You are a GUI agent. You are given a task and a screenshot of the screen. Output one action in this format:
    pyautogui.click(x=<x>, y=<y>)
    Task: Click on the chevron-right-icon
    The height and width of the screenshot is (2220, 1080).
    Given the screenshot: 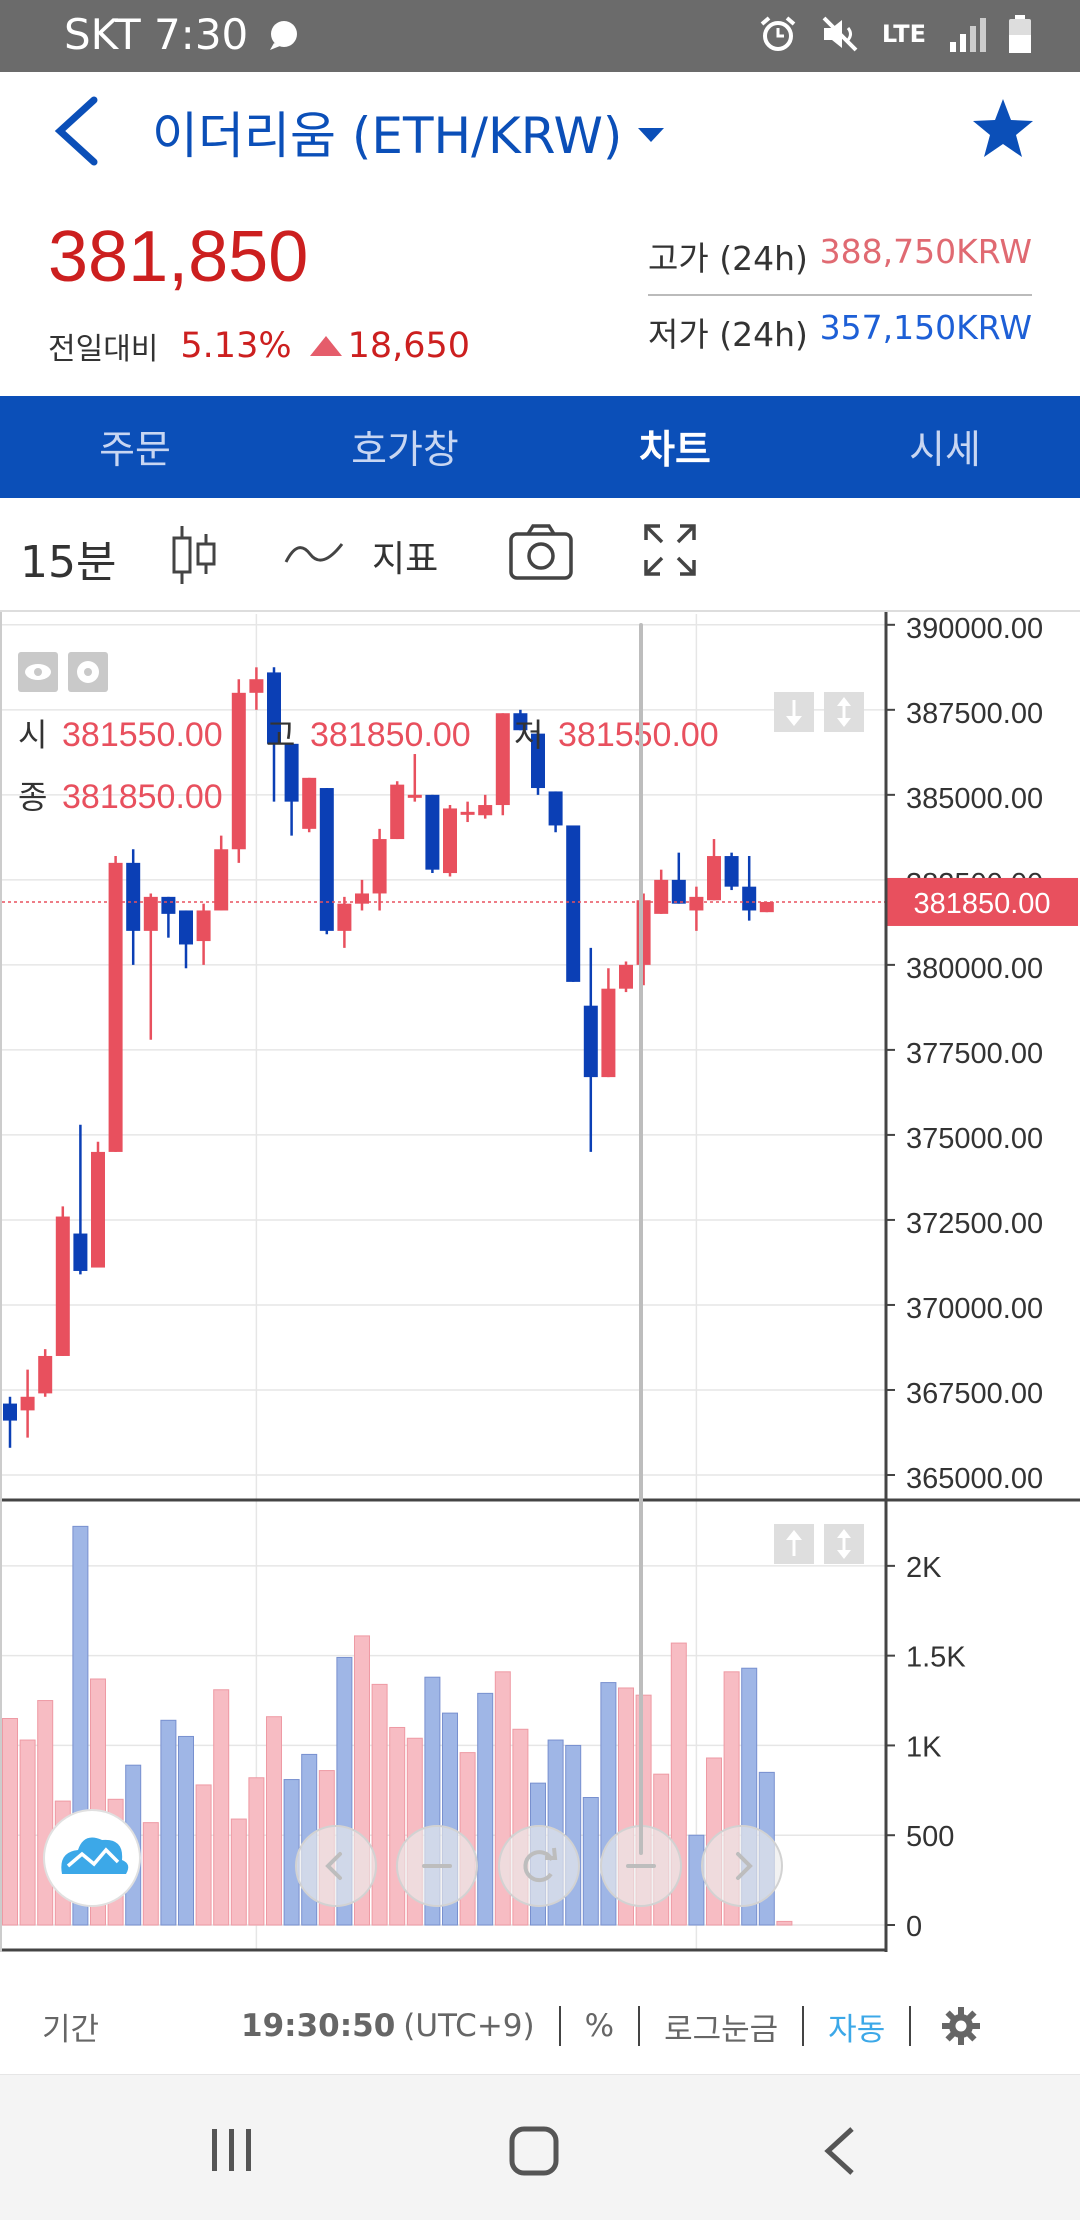 What is the action you would take?
    pyautogui.click(x=742, y=1866)
    